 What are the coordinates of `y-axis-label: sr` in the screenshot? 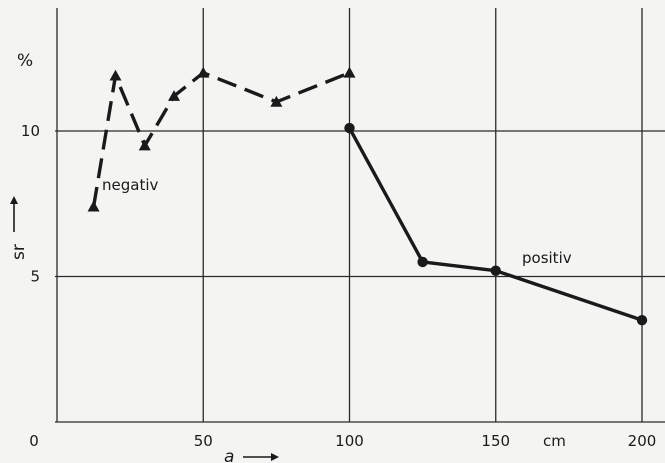 It's located at (19, 252).